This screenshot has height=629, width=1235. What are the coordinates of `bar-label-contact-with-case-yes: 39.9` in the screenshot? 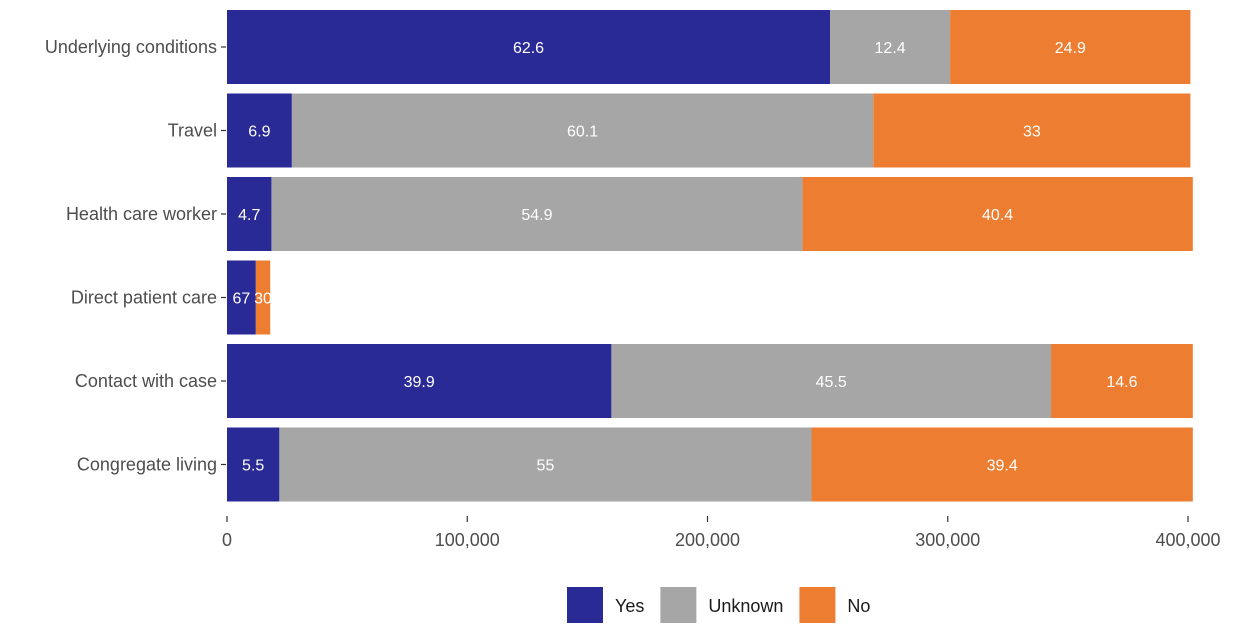 It's located at (419, 382).